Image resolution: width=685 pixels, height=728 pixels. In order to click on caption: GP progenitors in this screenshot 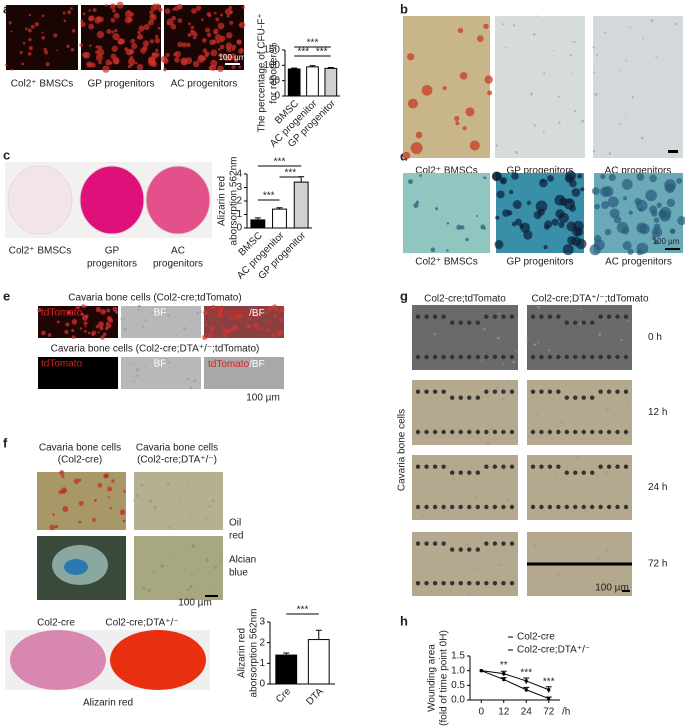, I will do `click(120, 84)`.